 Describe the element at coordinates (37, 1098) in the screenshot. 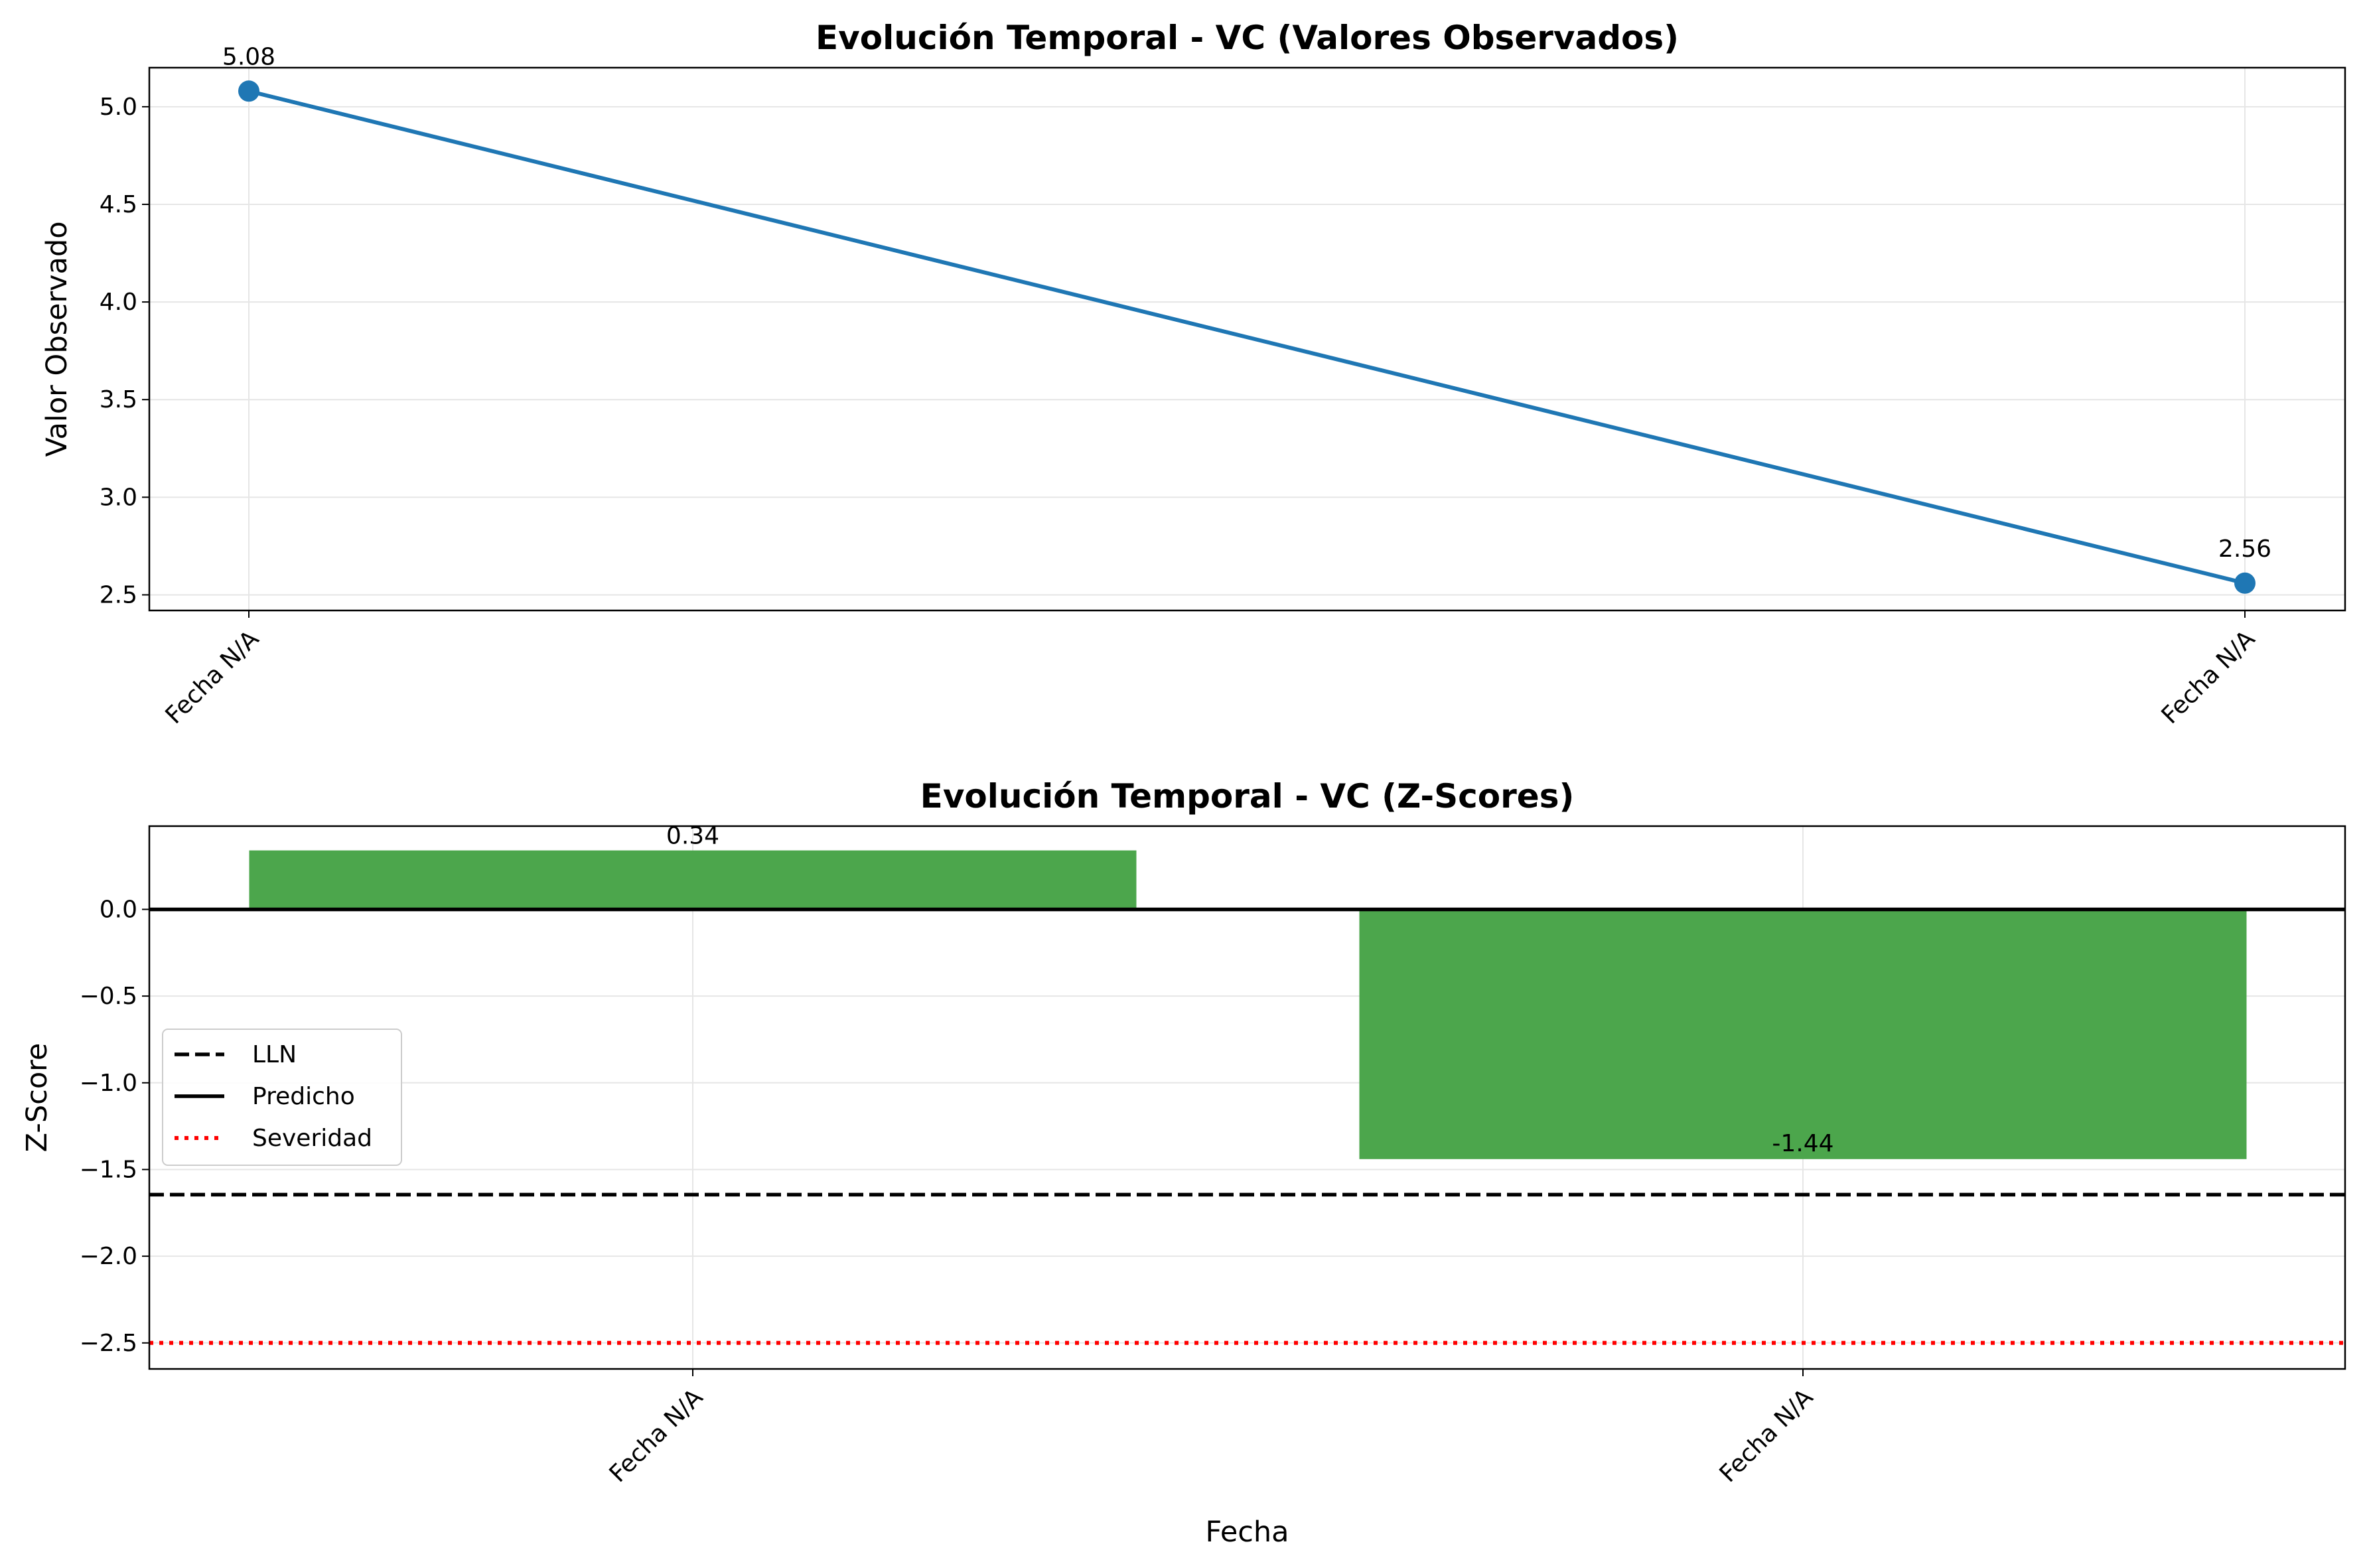

I see `y-axis-label: Z-Score` at that location.